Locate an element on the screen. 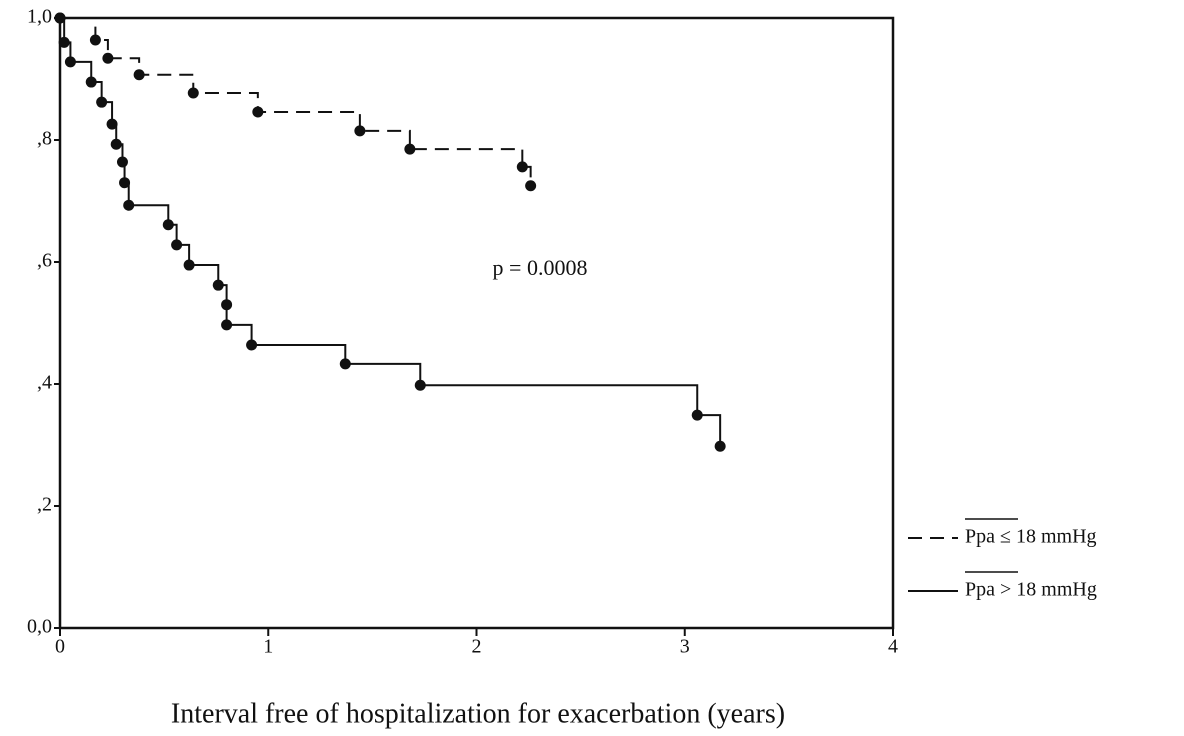 This screenshot has width=1184, height=736. y-tick-label: ,6 is located at coordinates (44, 261).